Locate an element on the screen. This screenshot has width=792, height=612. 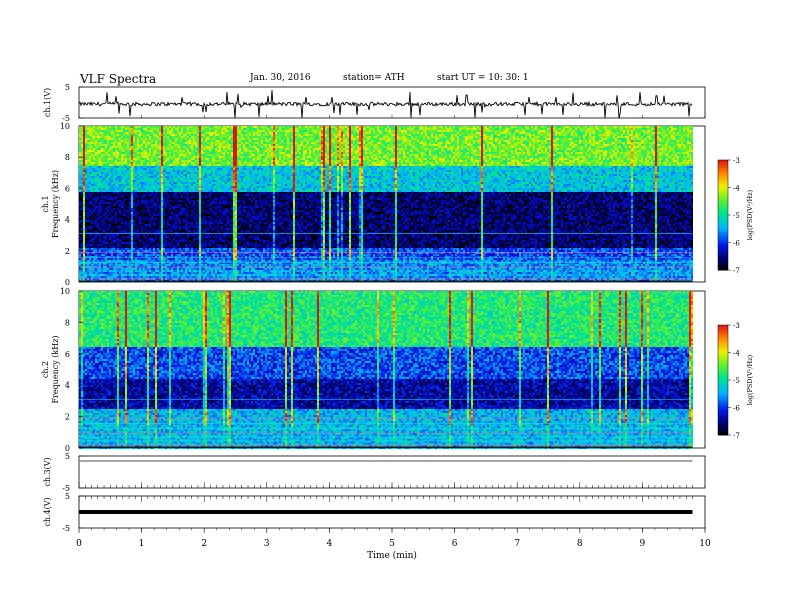
ch3-ylabel: ch.3(V) is located at coordinates (47, 471).